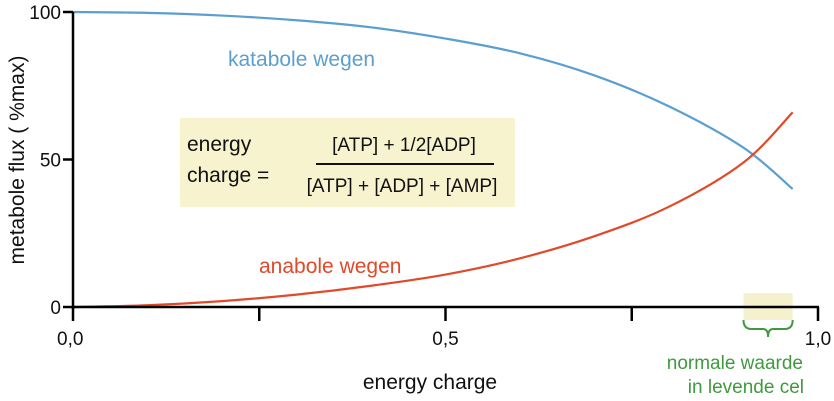  What do you see at coordinates (404, 145) in the screenshot?
I see `formula-numerator: [ATP] + 1/2[ADP]` at bounding box center [404, 145].